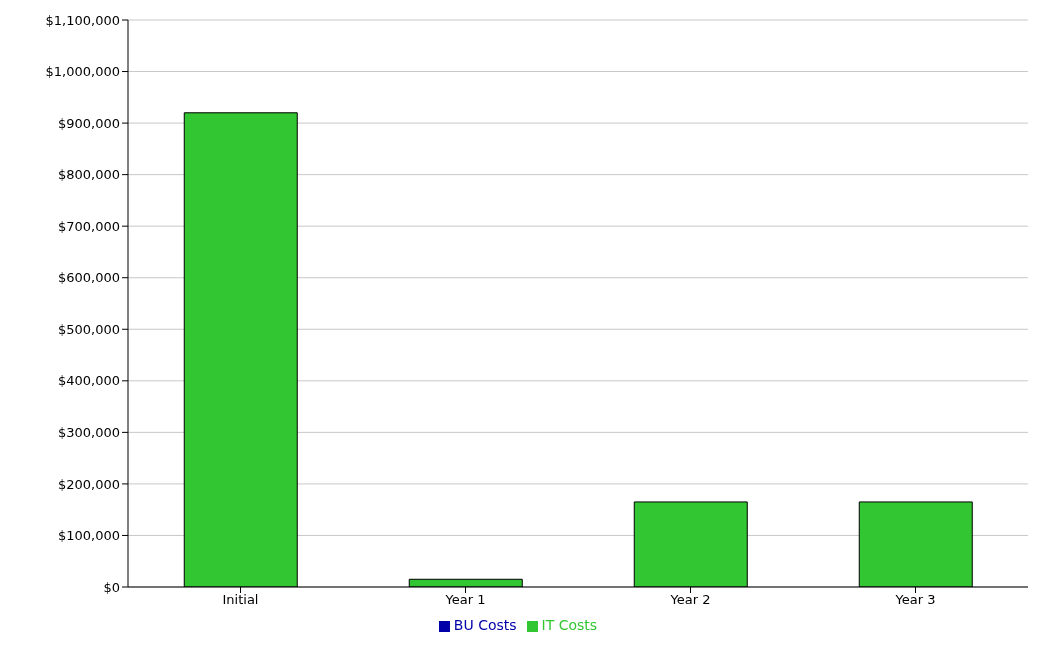 This screenshot has height=646, width=1054. I want to click on y-tick-label: $400,000, so click(88, 381).